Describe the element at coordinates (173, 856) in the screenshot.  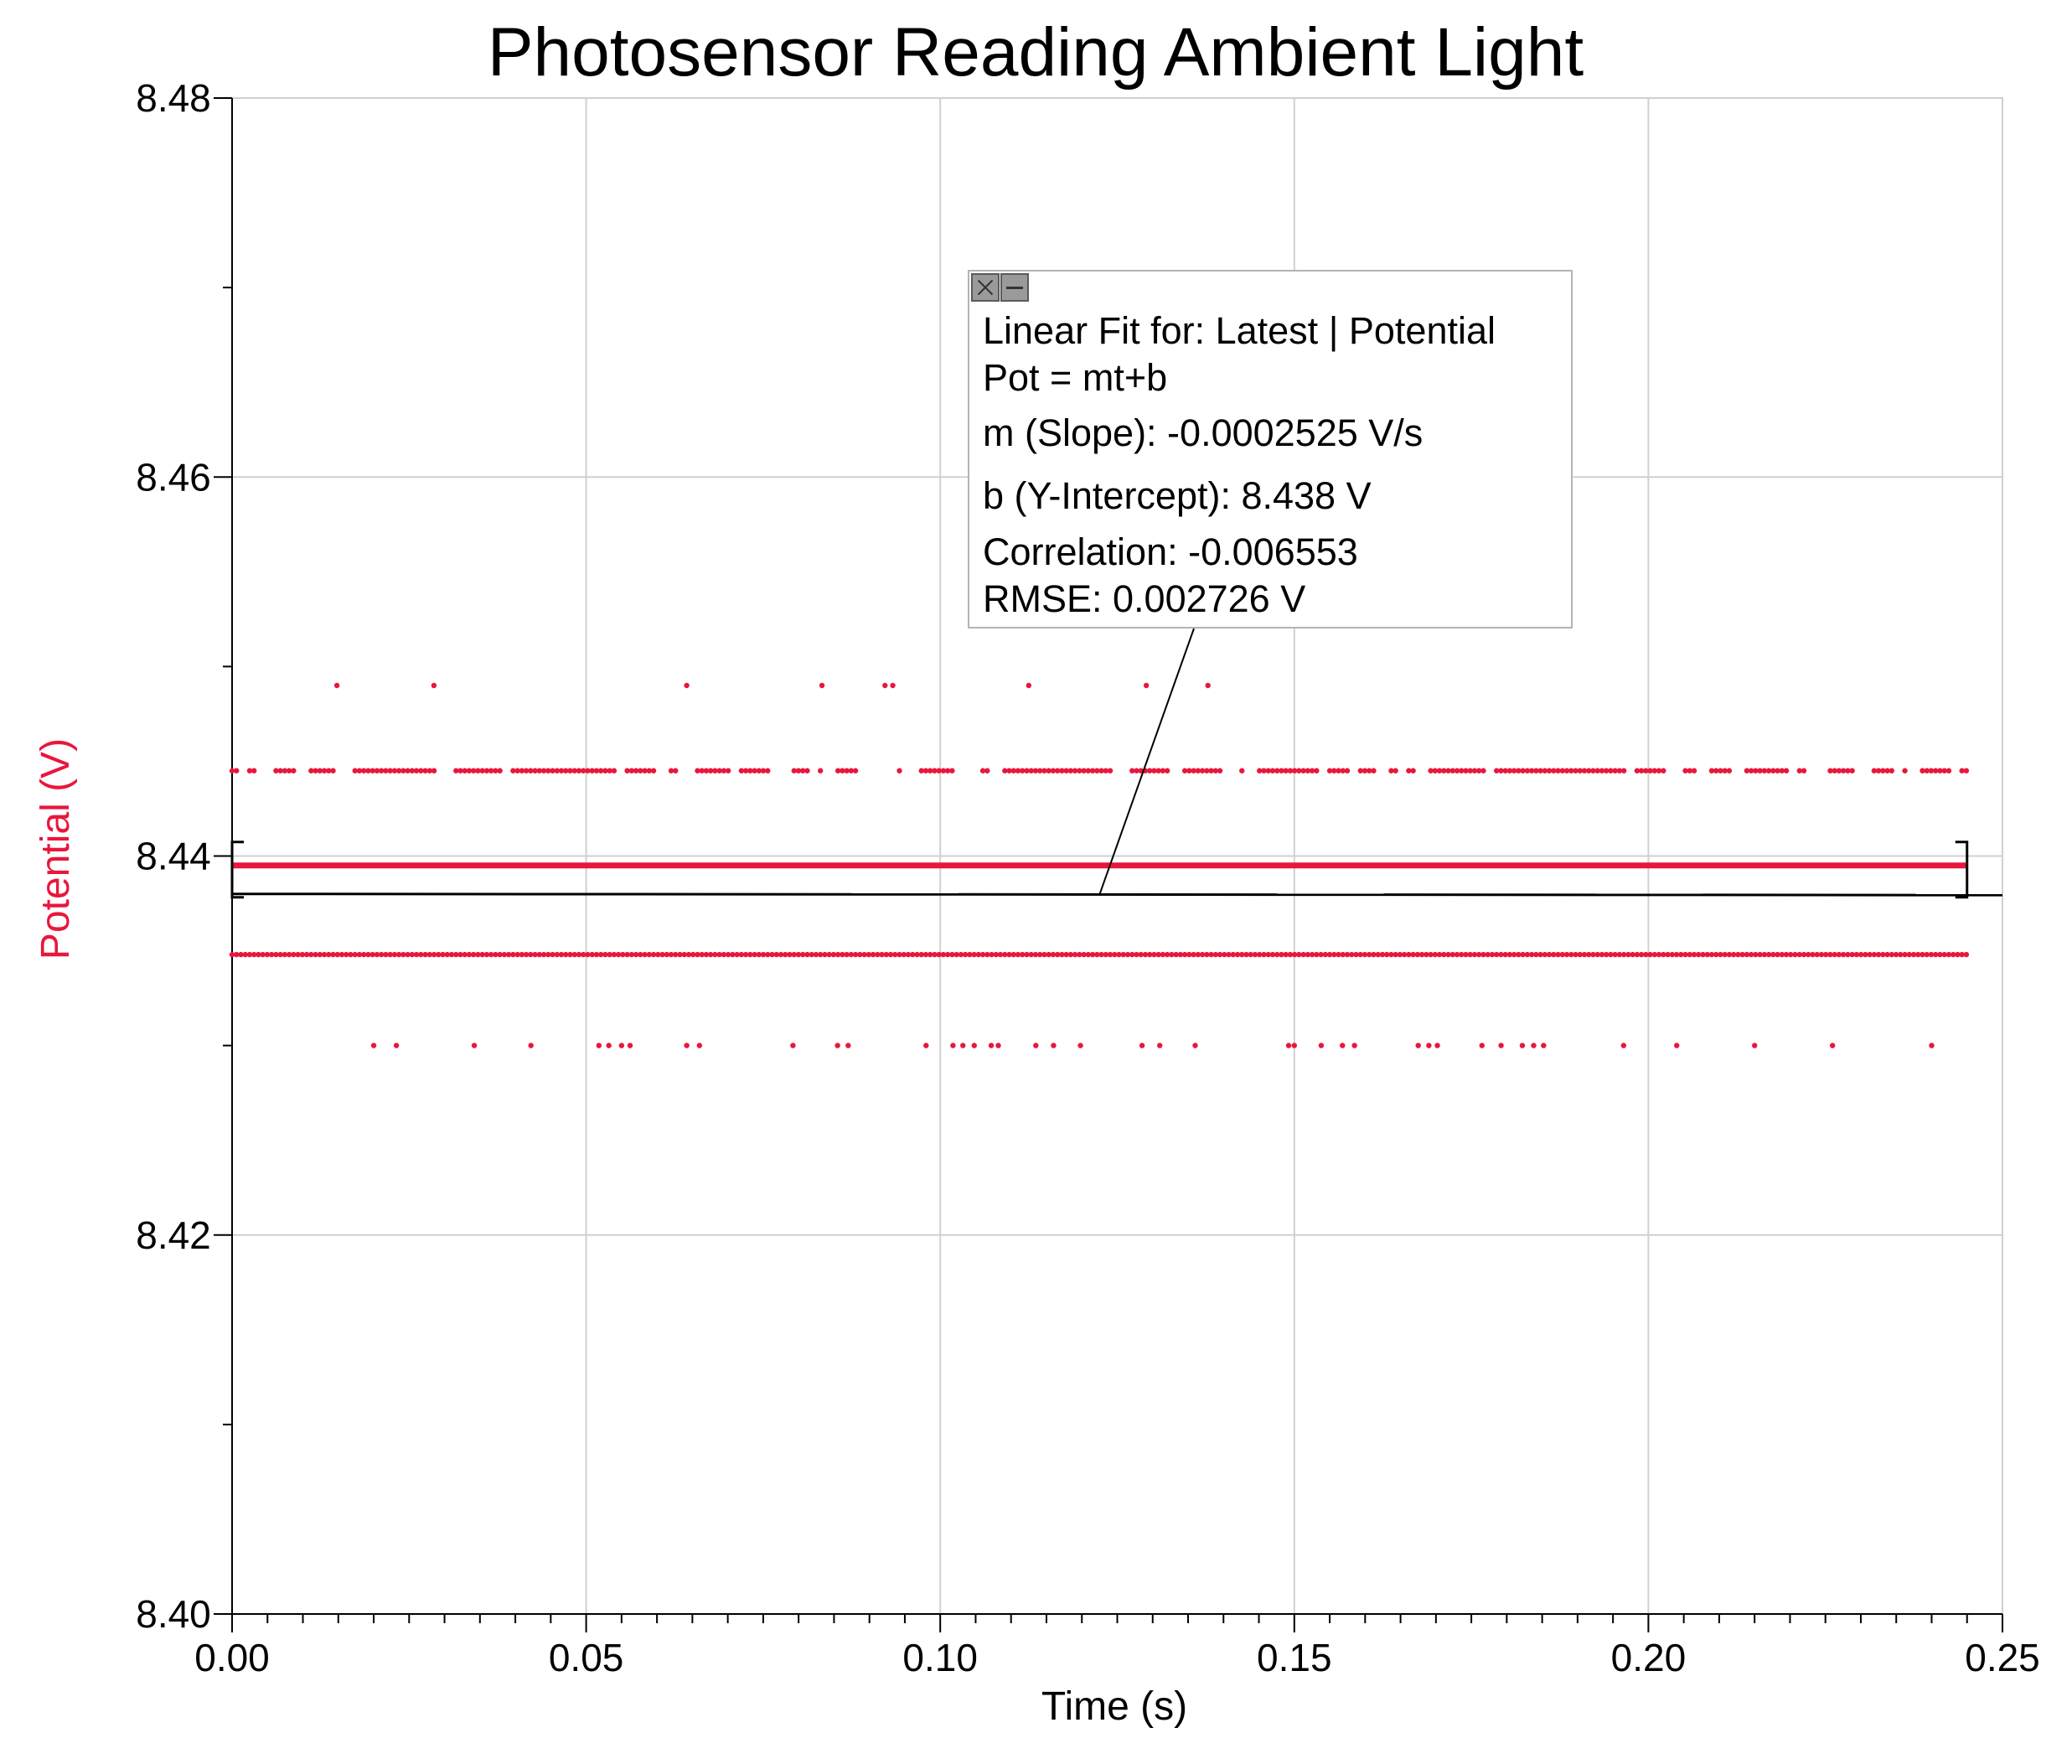
I see `y-tick-label: 8.44` at that location.